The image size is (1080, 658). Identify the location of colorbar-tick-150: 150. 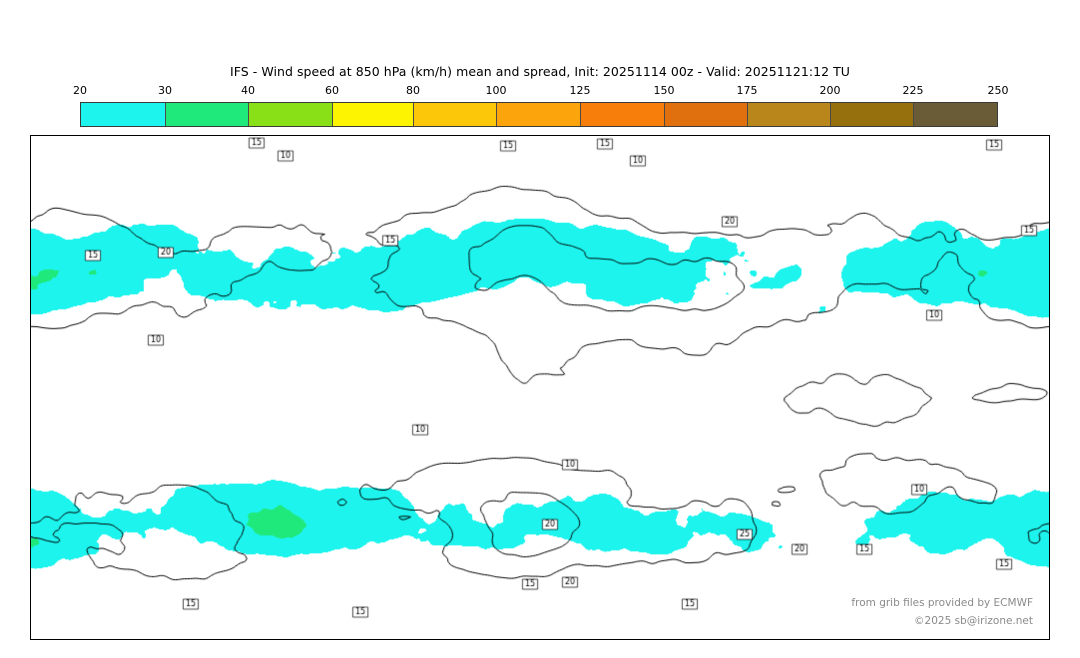
(664, 90).